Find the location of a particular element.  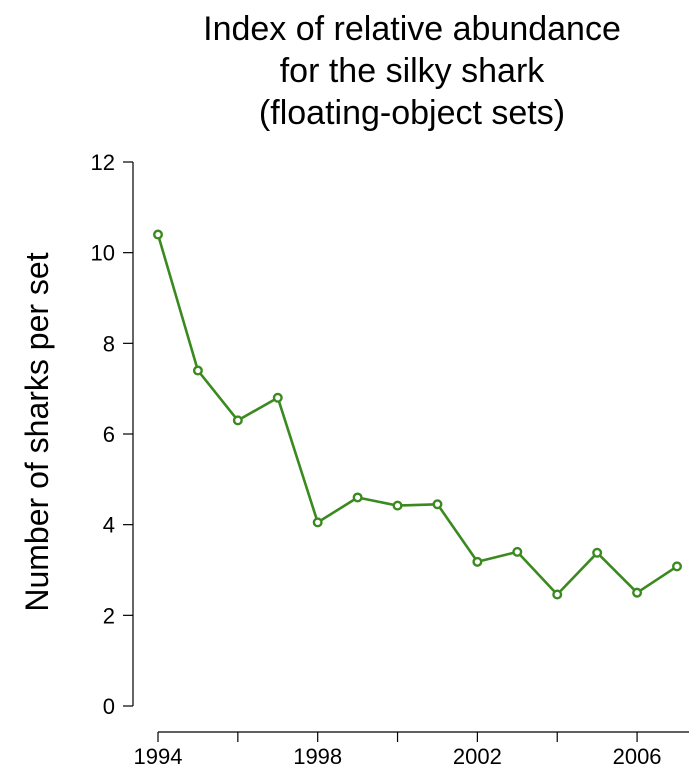

y-tick-label: 6 is located at coordinates (109, 434).